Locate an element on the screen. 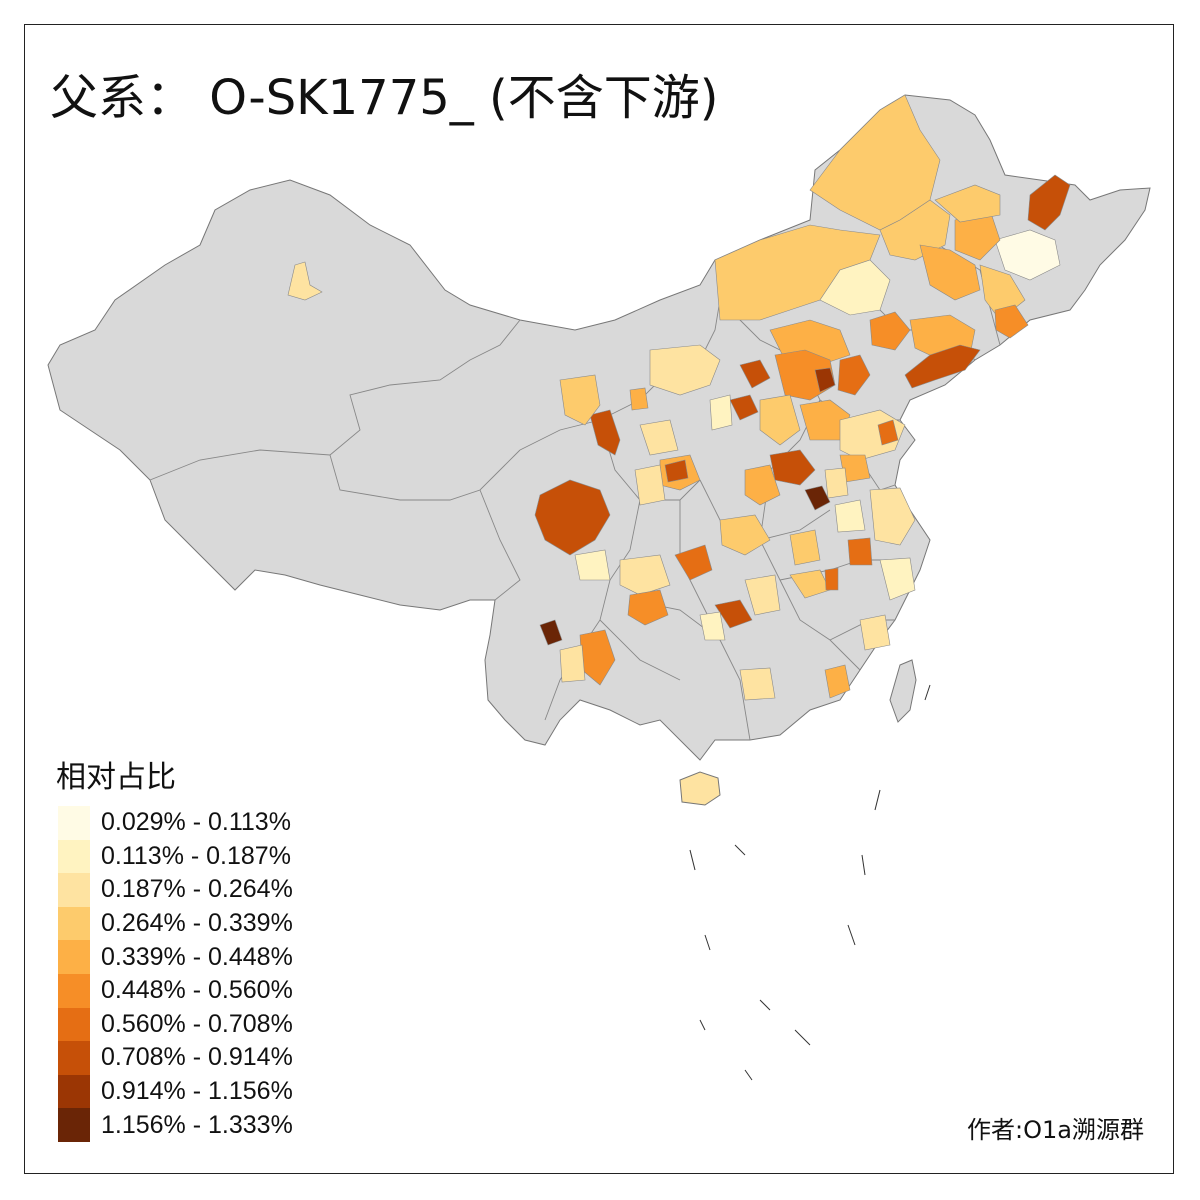  region-sichuan-s is located at coordinates (648, 607).